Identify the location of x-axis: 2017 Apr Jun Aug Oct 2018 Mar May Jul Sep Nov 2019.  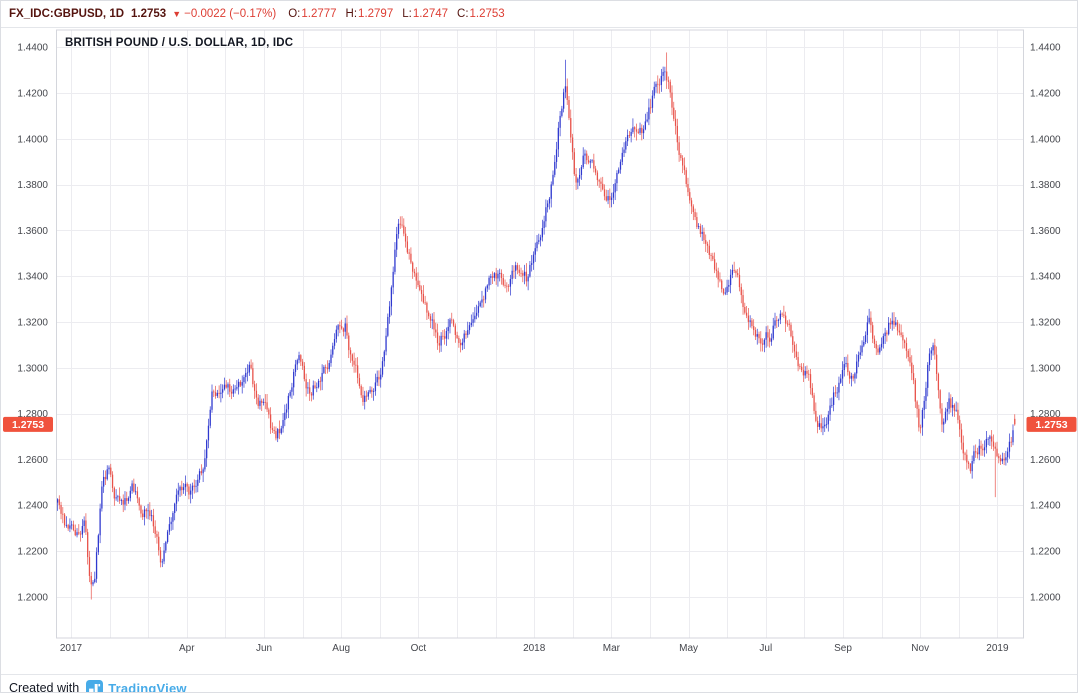
(534, 648).